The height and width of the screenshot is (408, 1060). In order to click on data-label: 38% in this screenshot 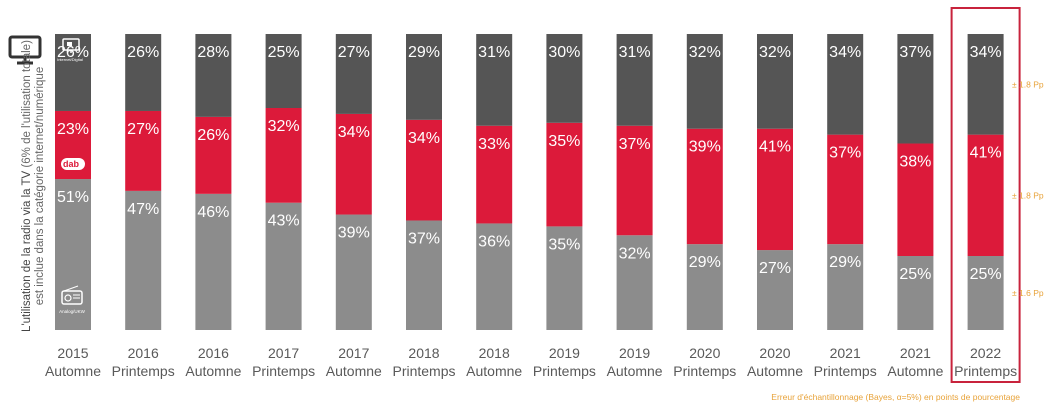, I will do `click(915, 162)`.